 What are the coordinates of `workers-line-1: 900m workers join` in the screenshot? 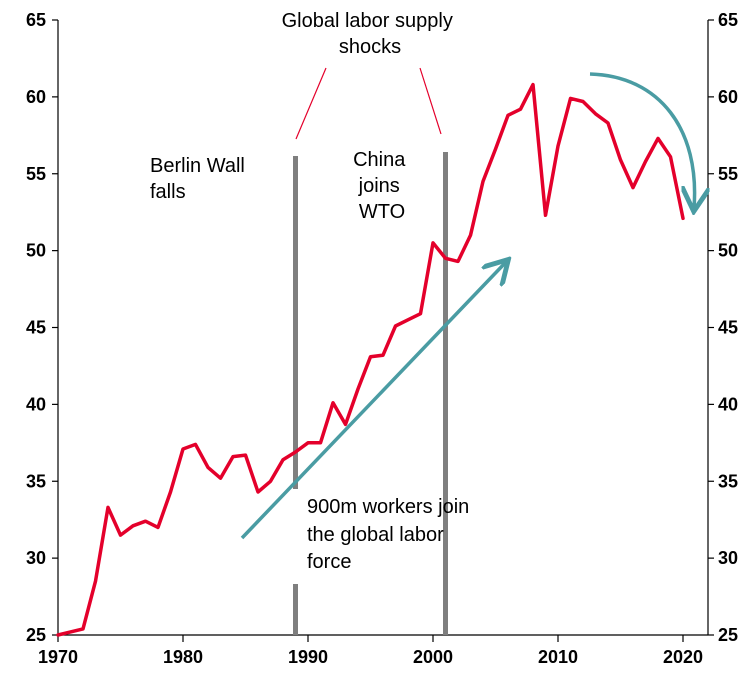 It's located at (388, 507).